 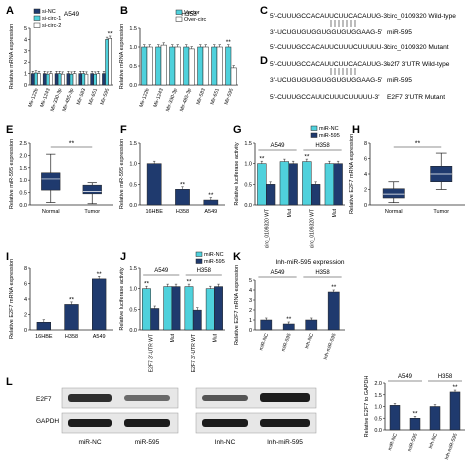 I want to click on blot-row-label-gapdh: GAPDH, so click(x=47, y=421).